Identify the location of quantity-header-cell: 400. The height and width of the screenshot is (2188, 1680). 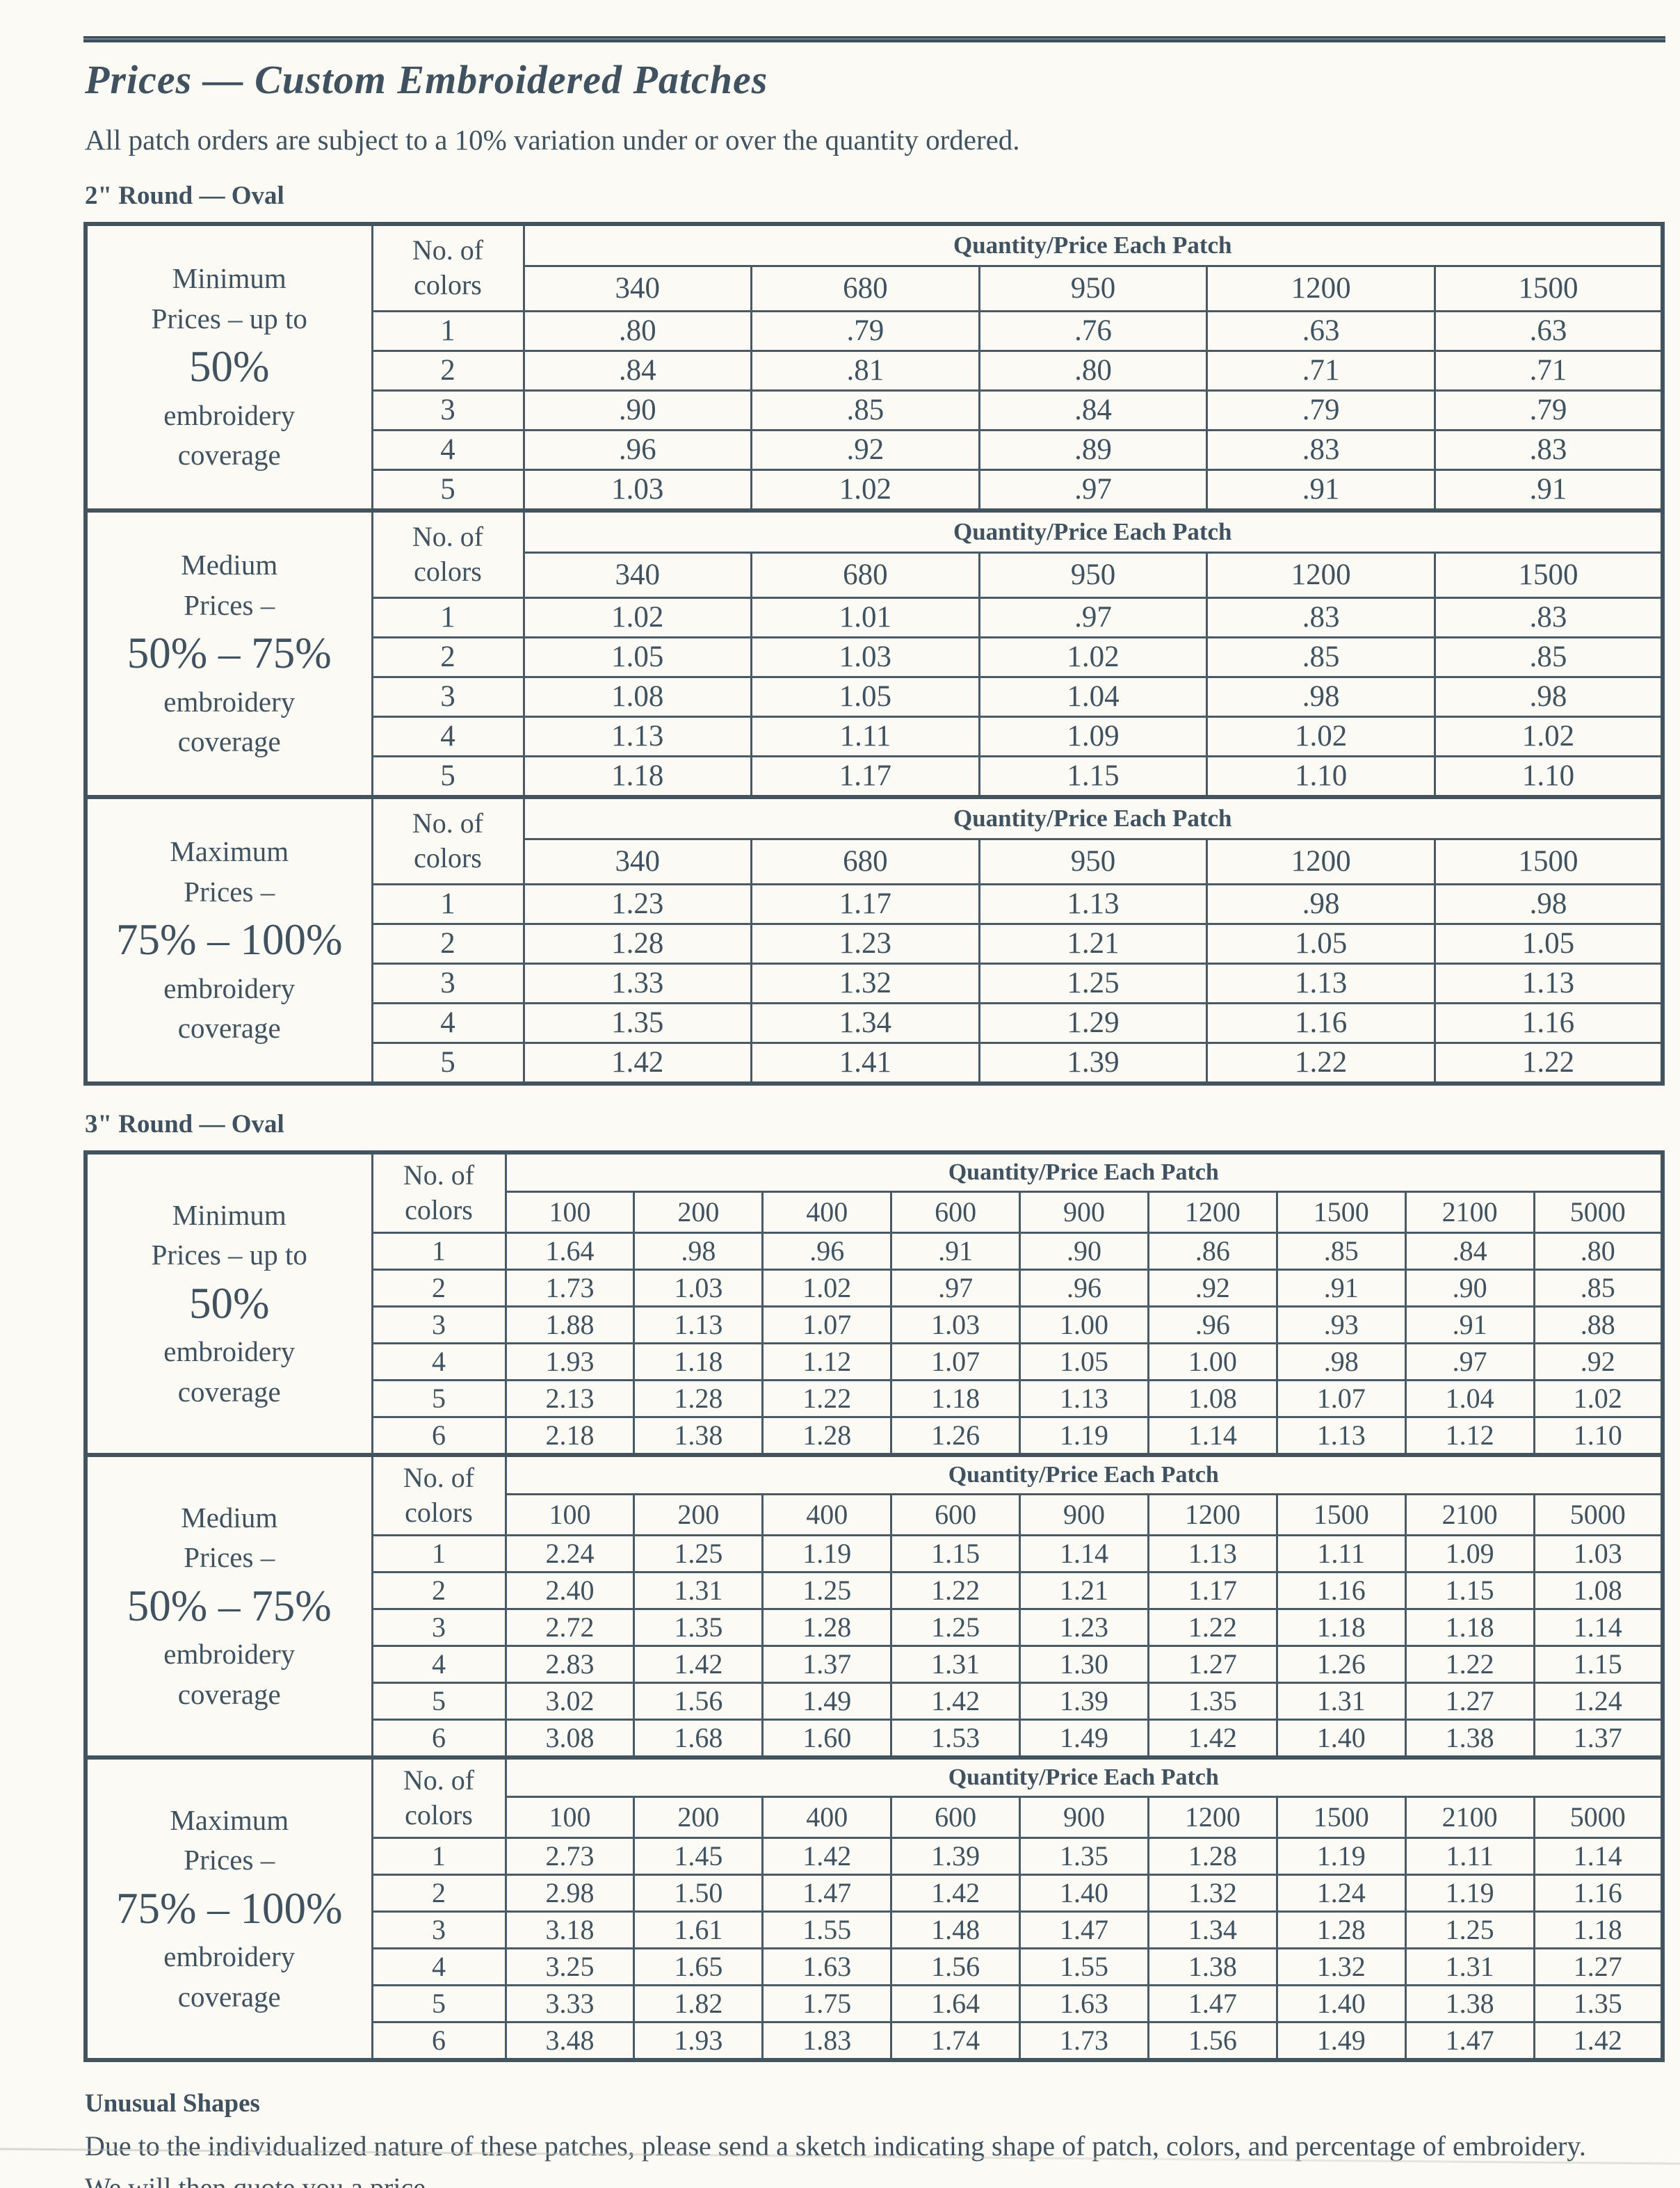
(827, 1212).